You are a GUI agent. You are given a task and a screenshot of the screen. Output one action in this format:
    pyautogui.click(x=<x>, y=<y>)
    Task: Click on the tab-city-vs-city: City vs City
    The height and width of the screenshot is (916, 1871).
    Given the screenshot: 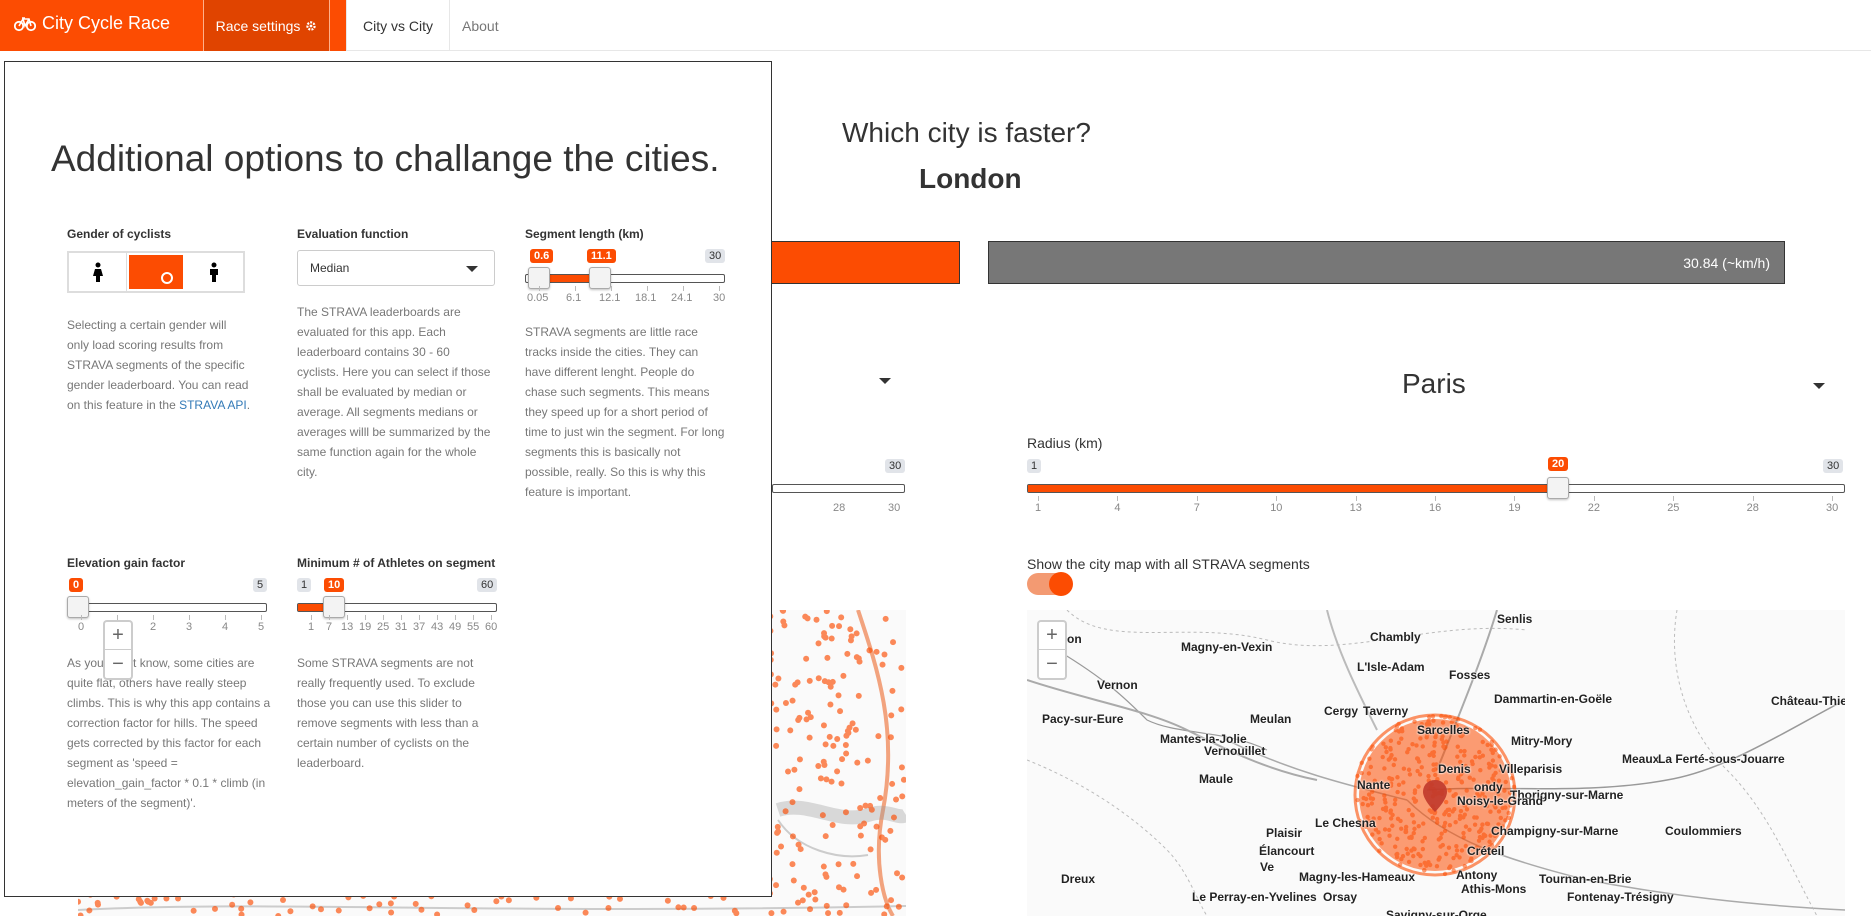 What is the action you would take?
    pyautogui.click(x=398, y=25)
    